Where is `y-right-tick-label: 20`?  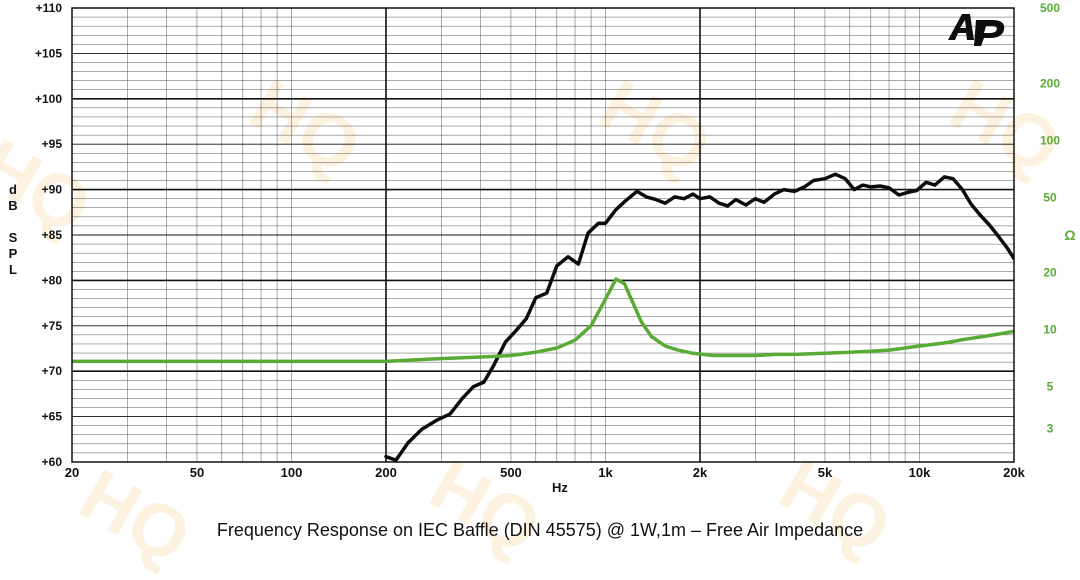
y-right-tick-label: 20 is located at coordinates (1050, 273).